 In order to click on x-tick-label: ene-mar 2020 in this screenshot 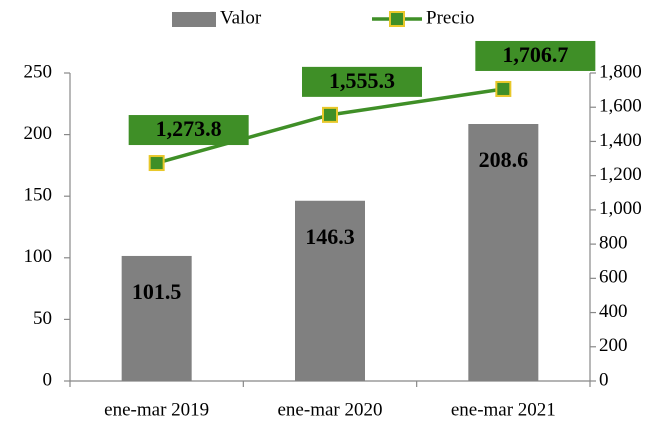, I will do `click(330, 409)`.